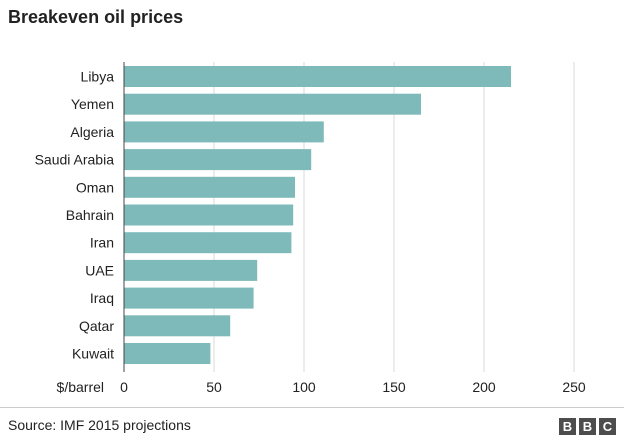  What do you see at coordinates (98, 77) in the screenshot?
I see `category-label: Libya` at bounding box center [98, 77].